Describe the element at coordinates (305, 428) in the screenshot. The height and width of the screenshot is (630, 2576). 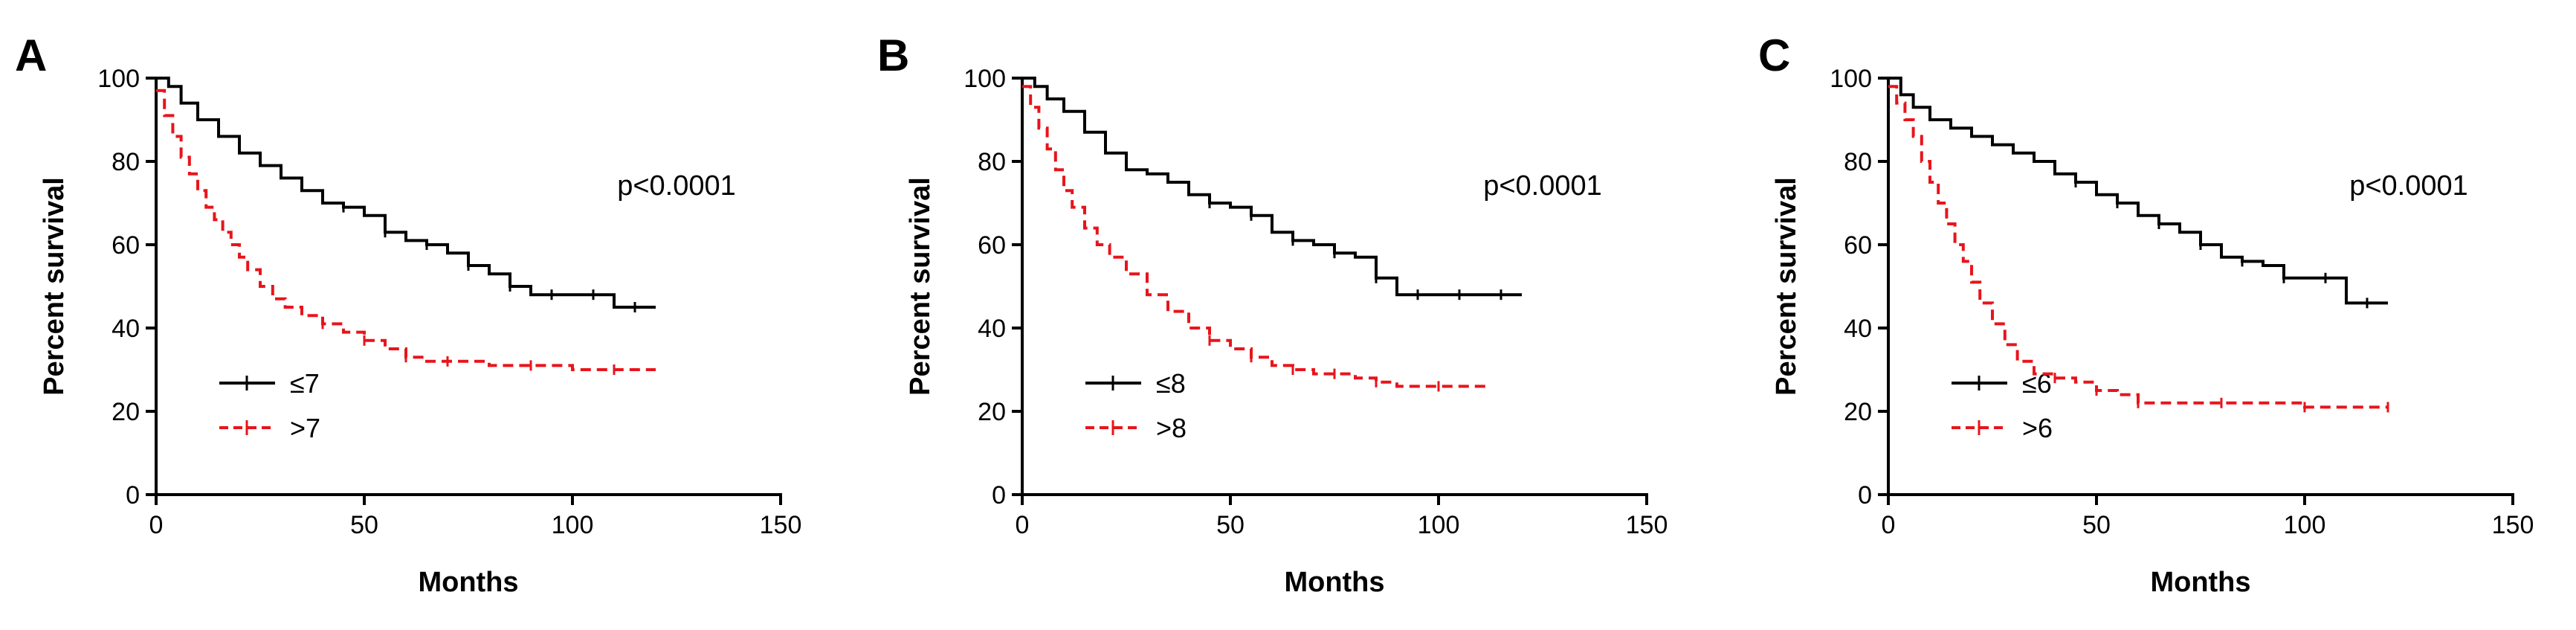
I see `legend-label: >7` at that location.